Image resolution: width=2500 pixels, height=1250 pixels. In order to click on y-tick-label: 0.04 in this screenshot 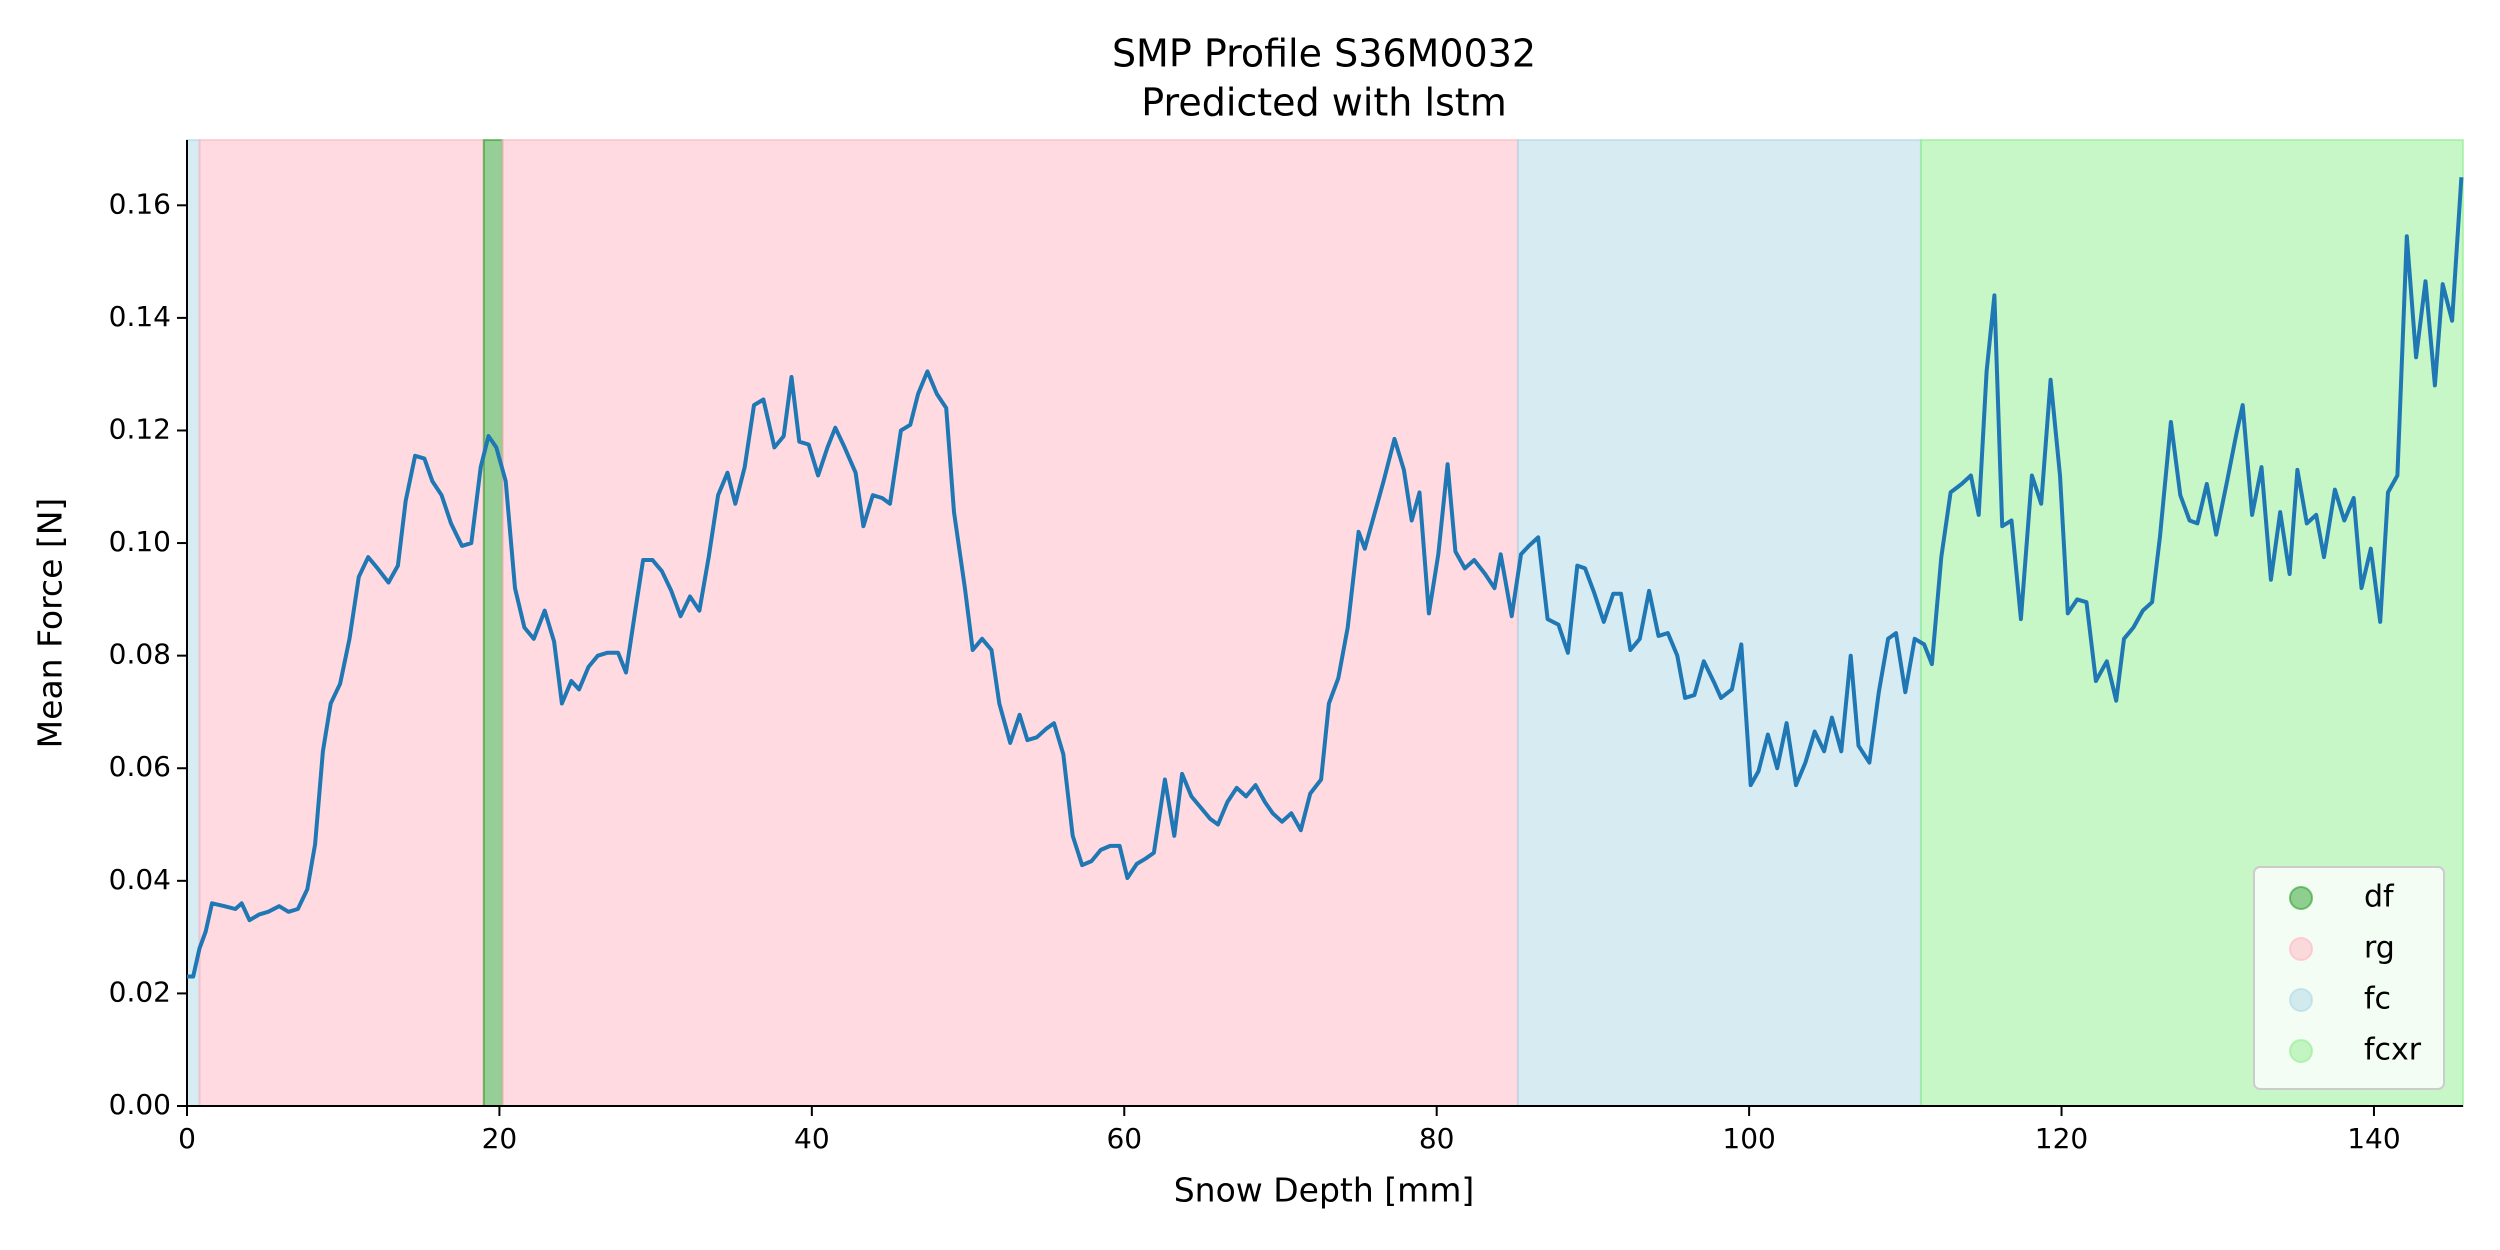, I will do `click(140, 879)`.